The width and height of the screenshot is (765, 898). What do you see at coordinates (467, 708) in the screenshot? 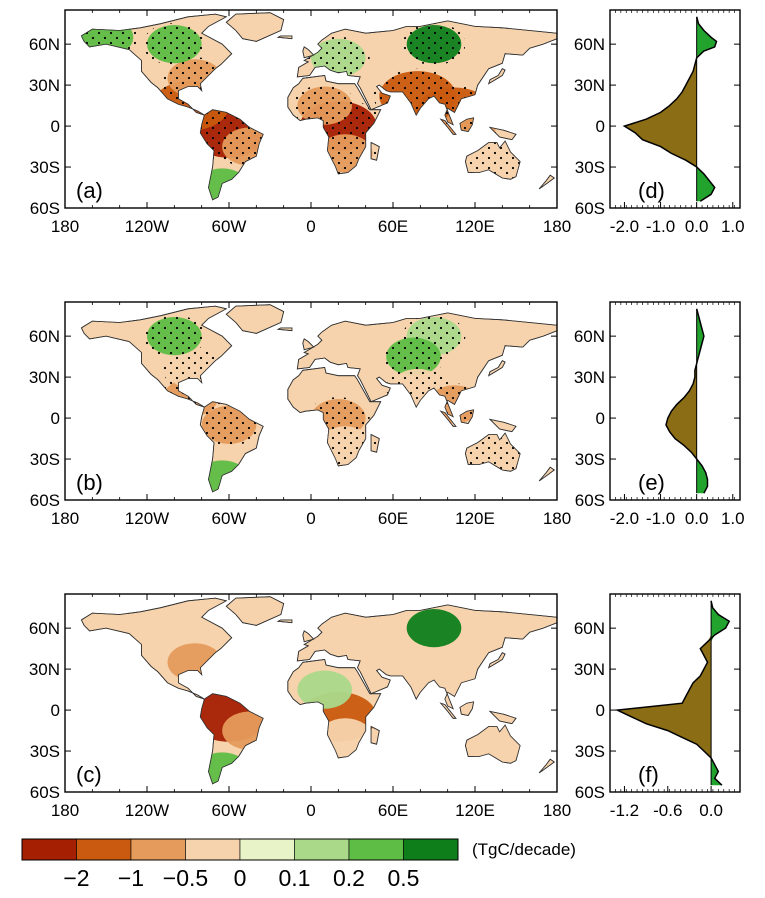
I see `coast-borneo` at bounding box center [467, 708].